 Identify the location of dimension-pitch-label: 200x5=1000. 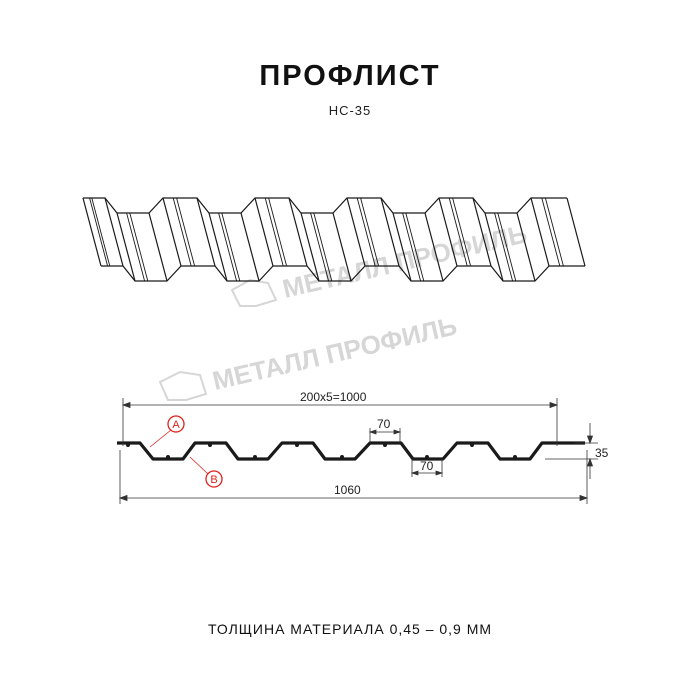
(333, 397).